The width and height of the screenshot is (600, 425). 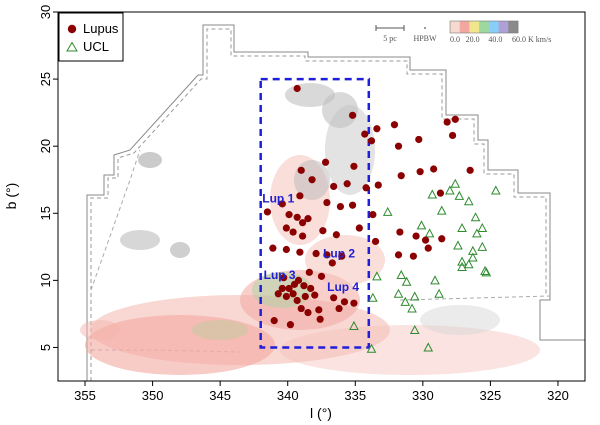 I want to click on y-tick-label: 10, so click(x=45, y=280).